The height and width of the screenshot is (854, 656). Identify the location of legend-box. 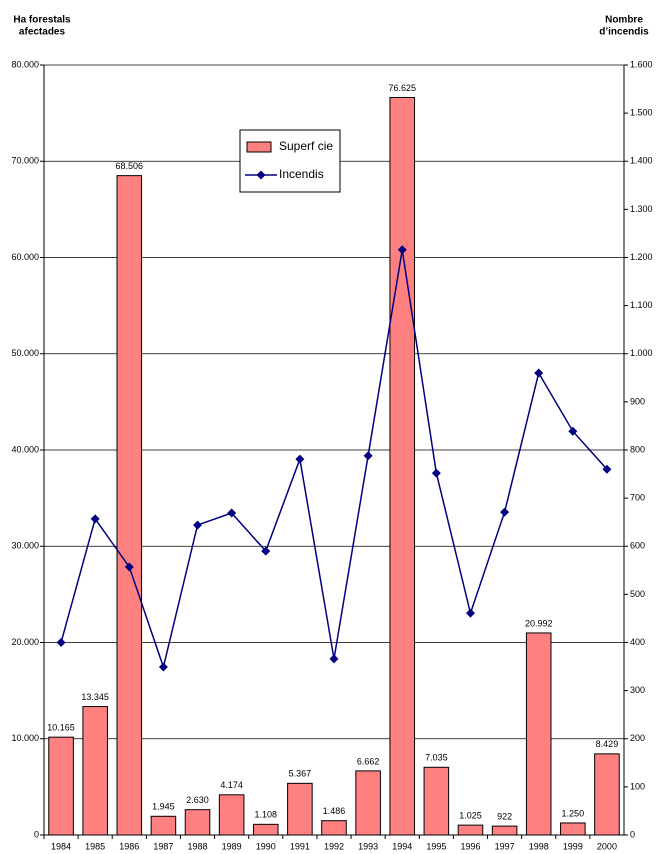
(290, 161).